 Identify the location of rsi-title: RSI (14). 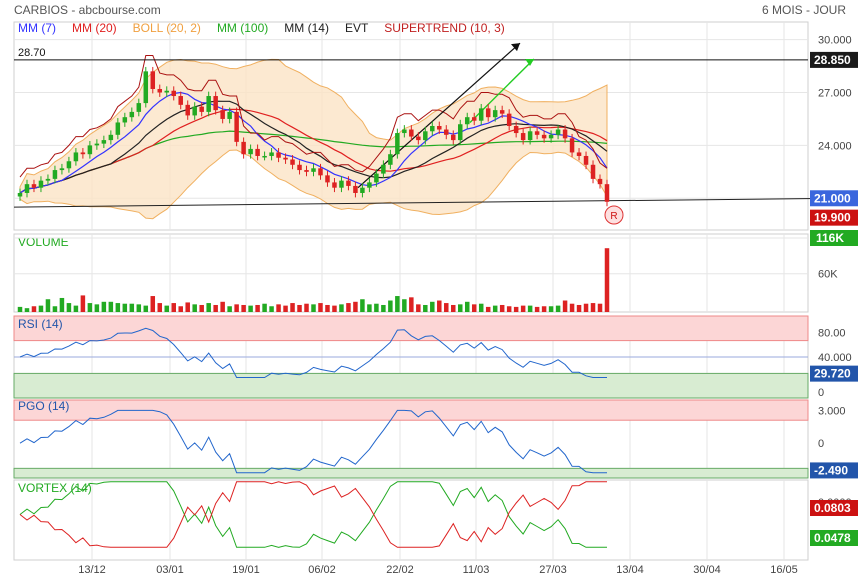
(40, 324).